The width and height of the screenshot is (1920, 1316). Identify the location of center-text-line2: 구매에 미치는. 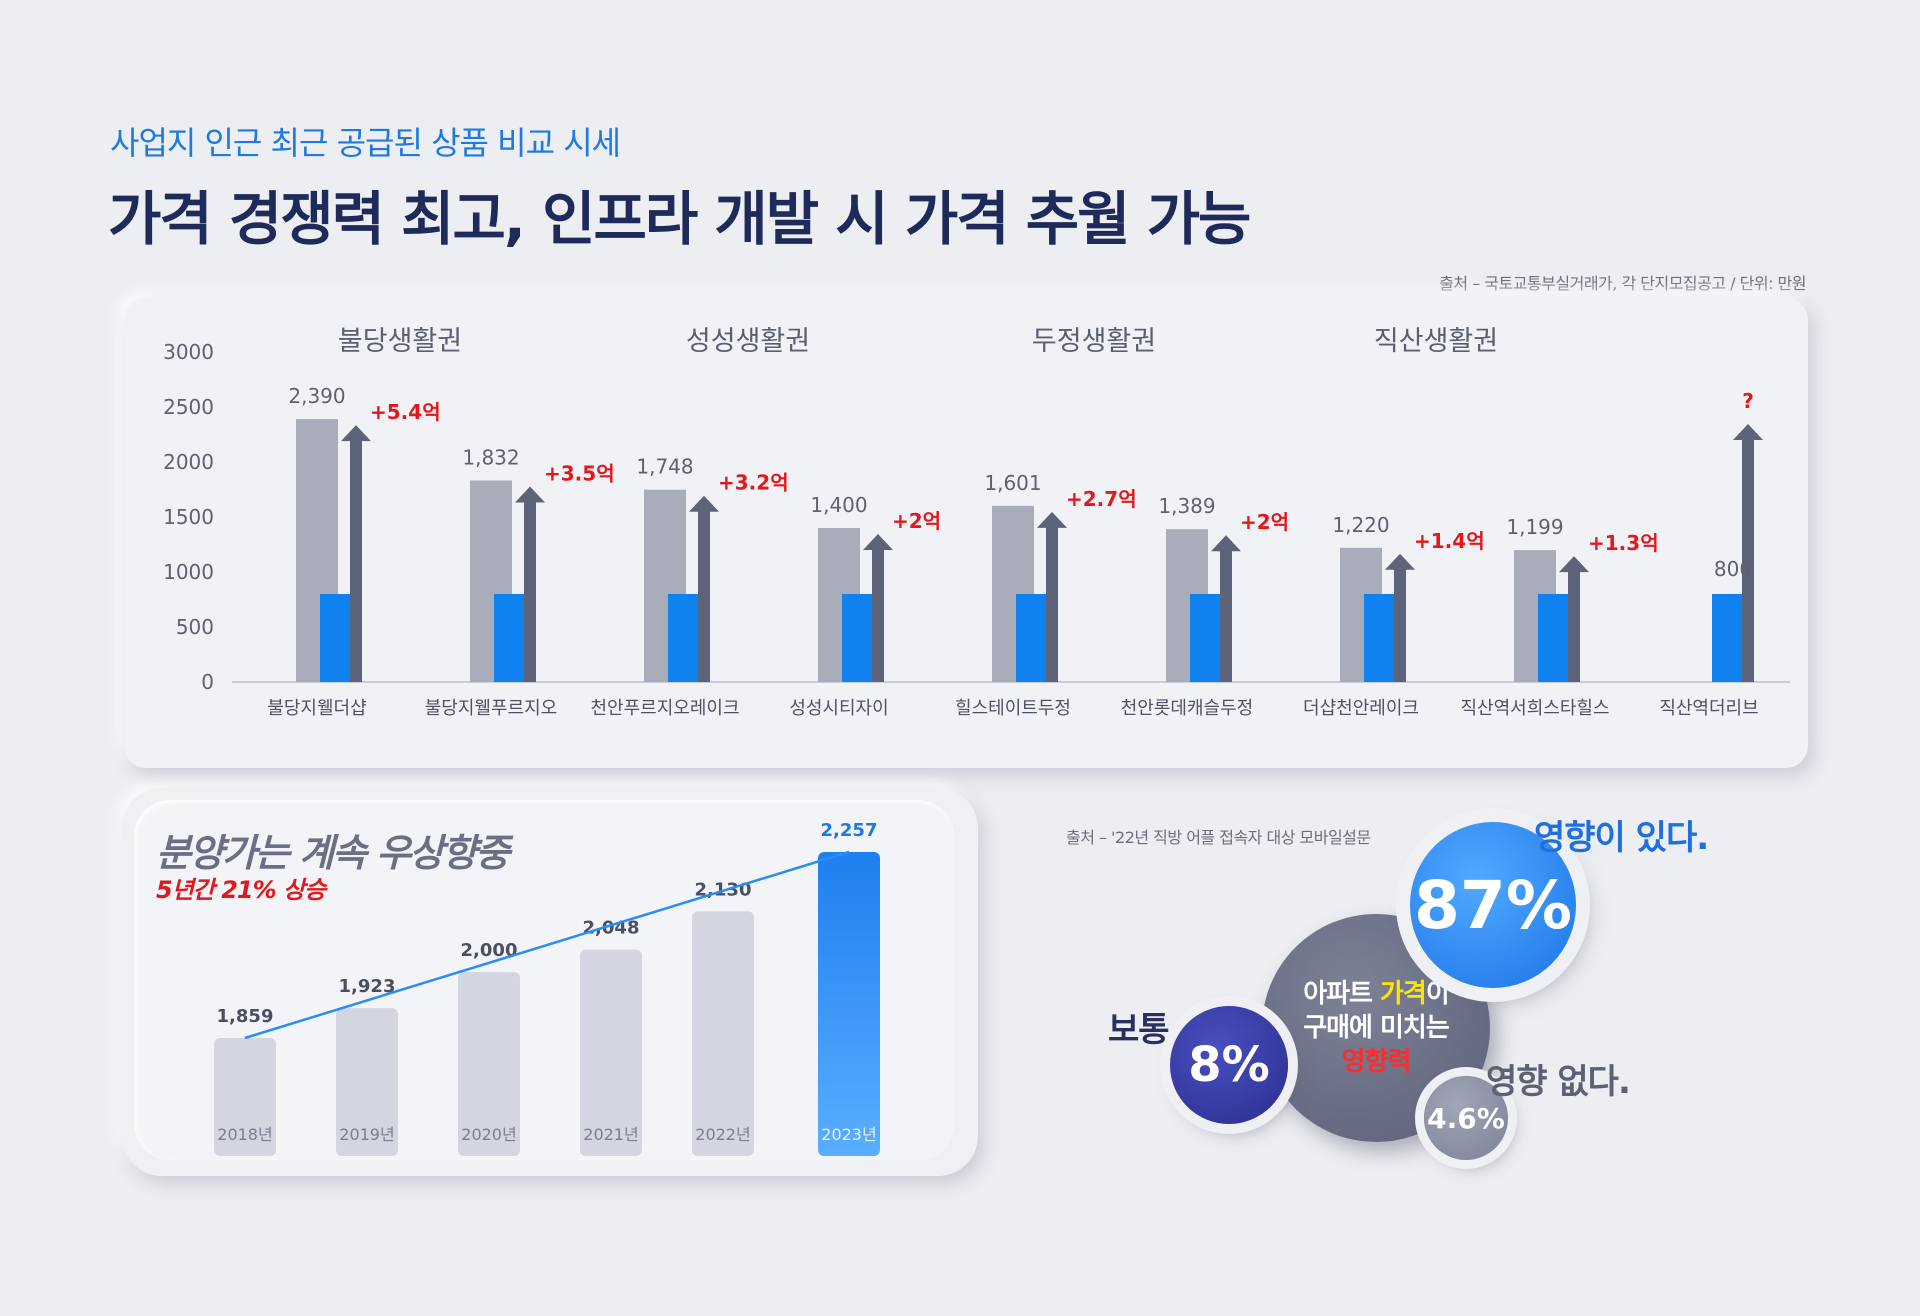
(1376, 1028).